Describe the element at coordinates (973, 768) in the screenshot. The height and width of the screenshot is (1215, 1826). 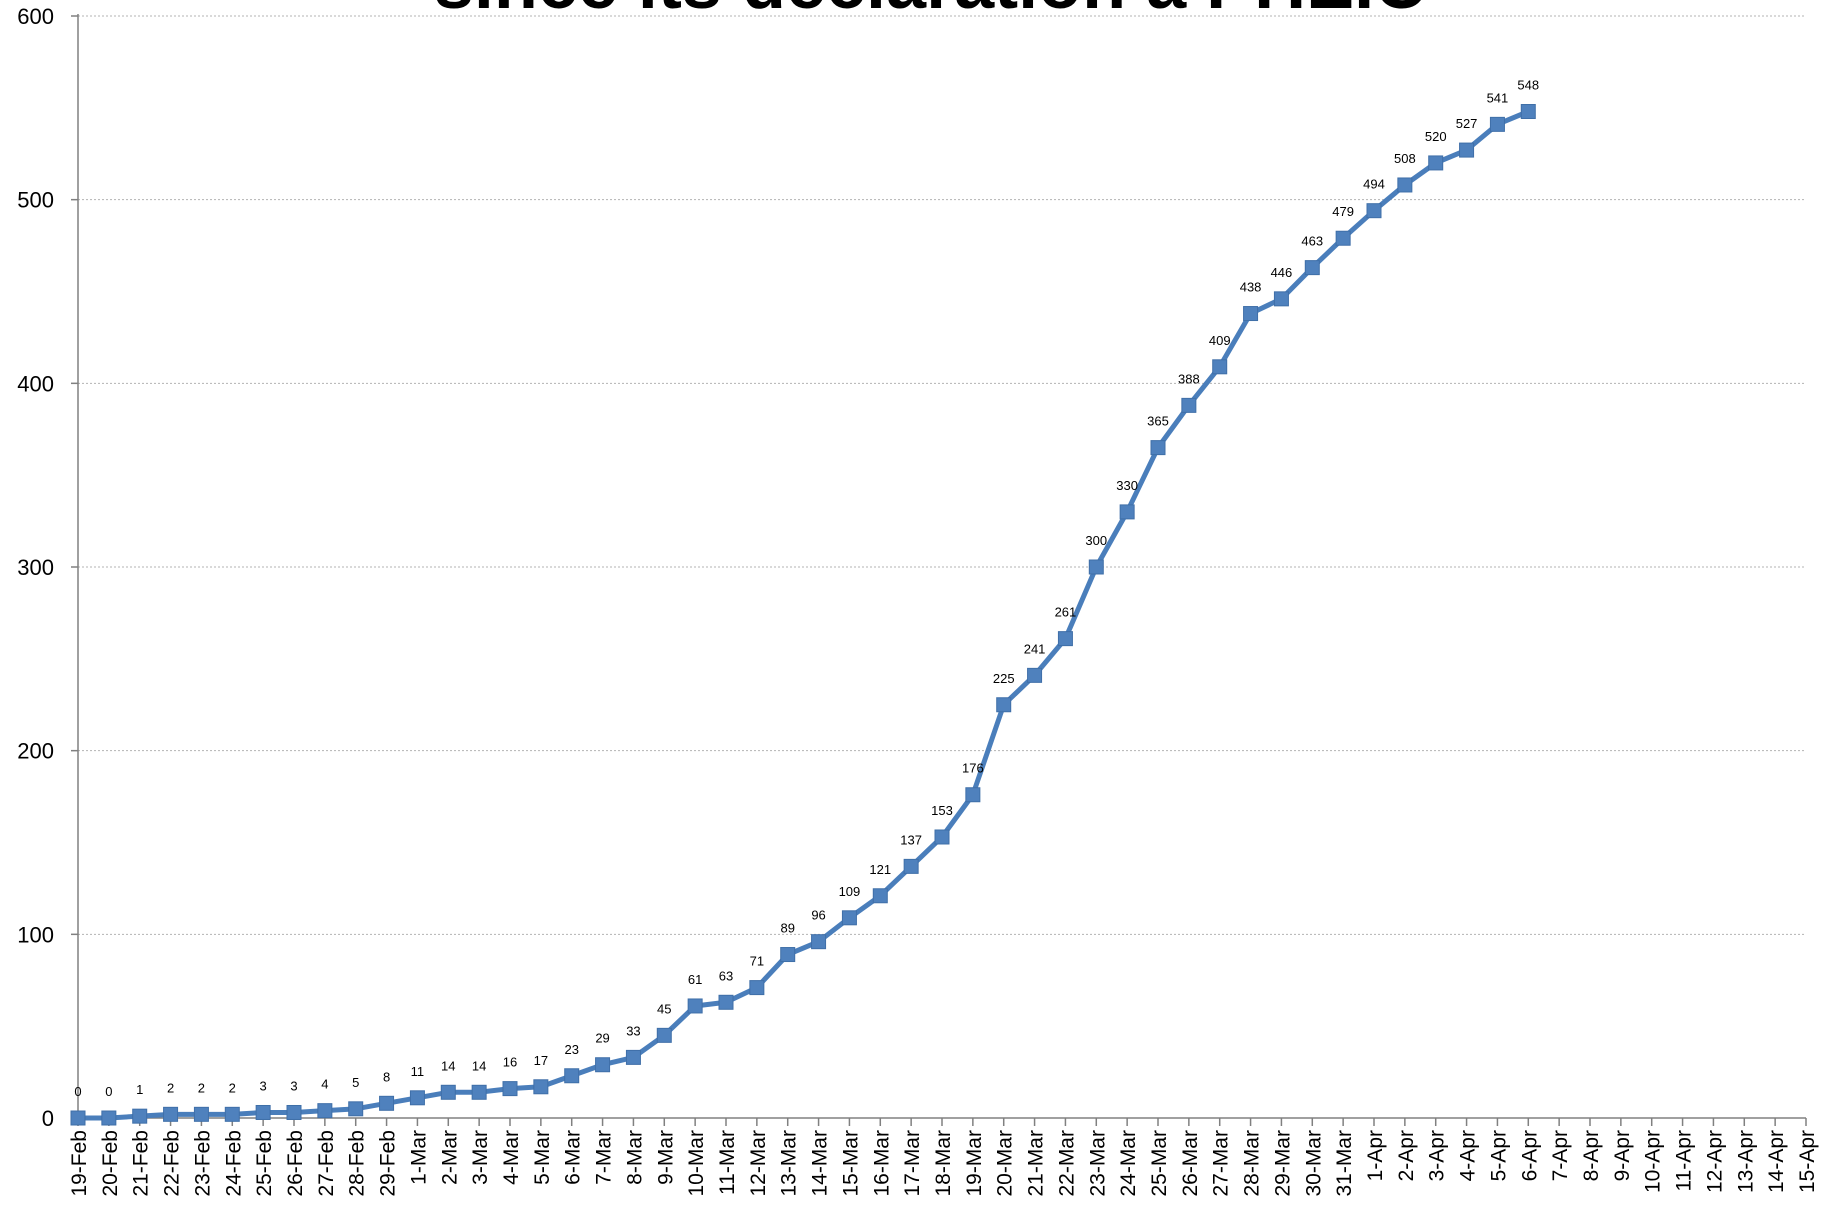
I see `data-label: 176` at that location.